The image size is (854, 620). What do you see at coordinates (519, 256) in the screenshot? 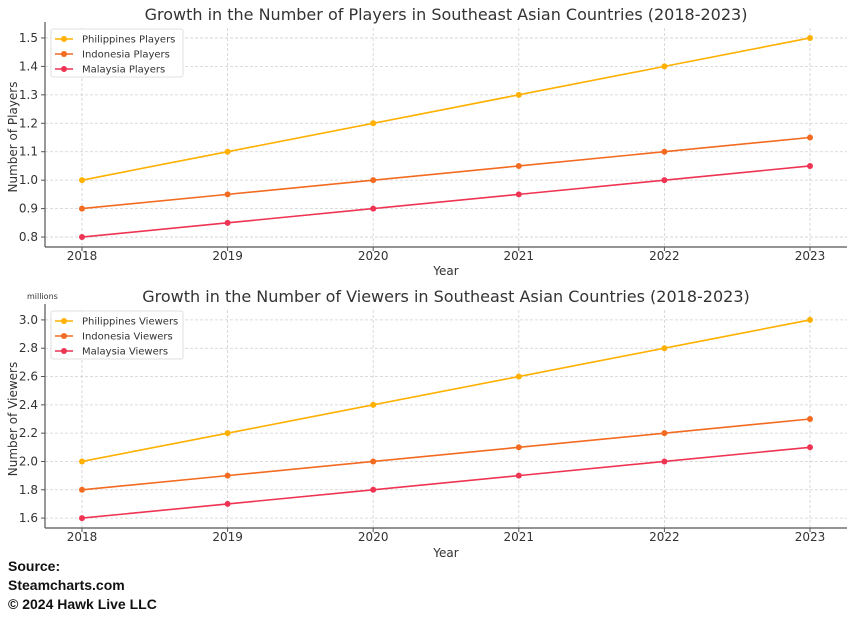
I see `players-x-tick-label: 2021` at bounding box center [519, 256].